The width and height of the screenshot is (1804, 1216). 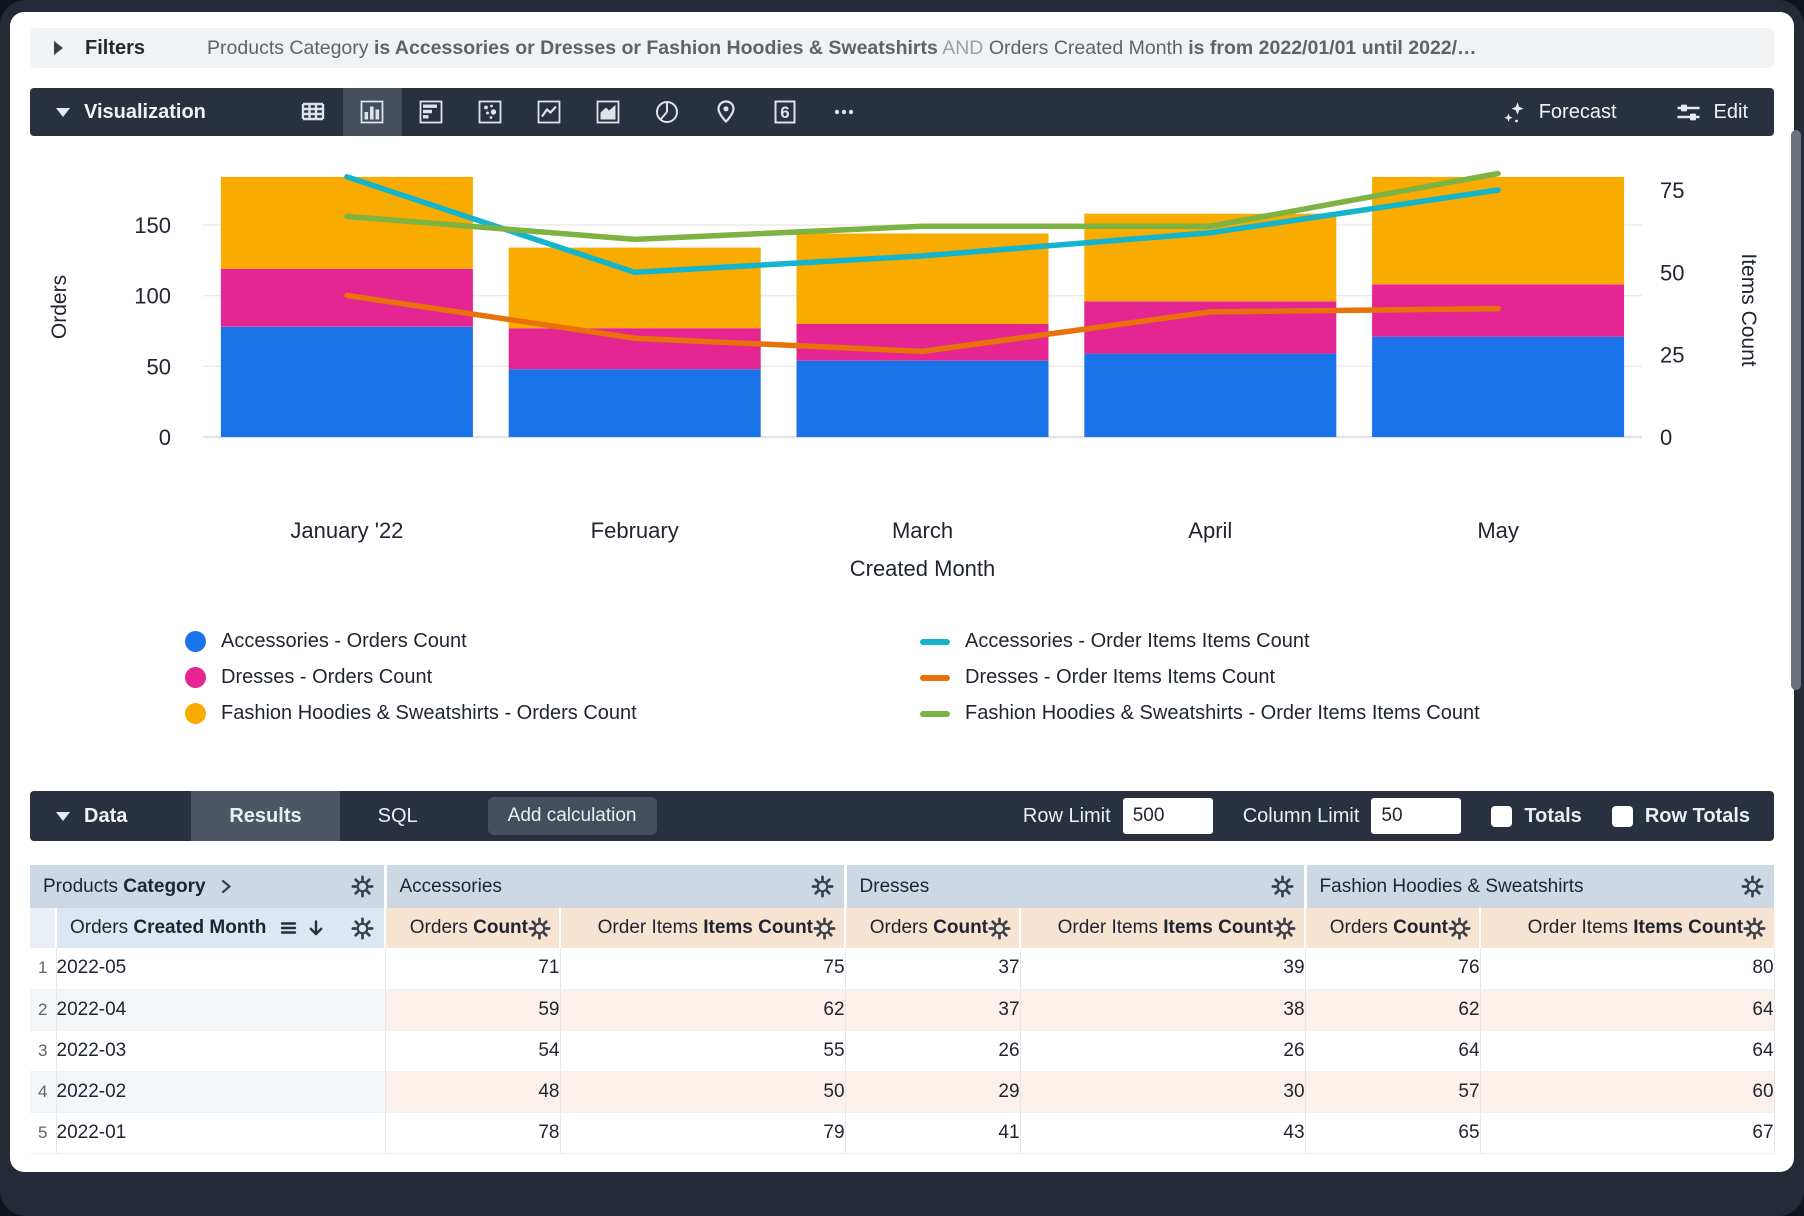 What do you see at coordinates (473, 1133) in the screenshot?
I see `measure-cell: 78` at bounding box center [473, 1133].